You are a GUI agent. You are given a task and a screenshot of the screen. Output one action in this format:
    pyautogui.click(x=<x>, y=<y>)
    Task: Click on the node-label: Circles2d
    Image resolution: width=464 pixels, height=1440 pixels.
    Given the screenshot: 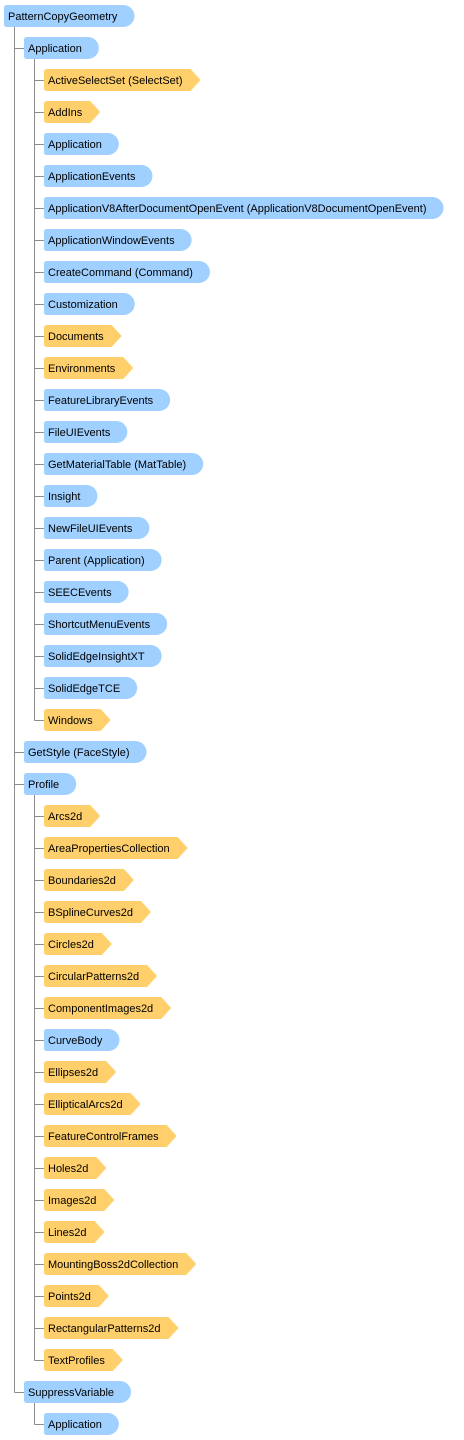 What is the action you would take?
    pyautogui.click(x=71, y=945)
    